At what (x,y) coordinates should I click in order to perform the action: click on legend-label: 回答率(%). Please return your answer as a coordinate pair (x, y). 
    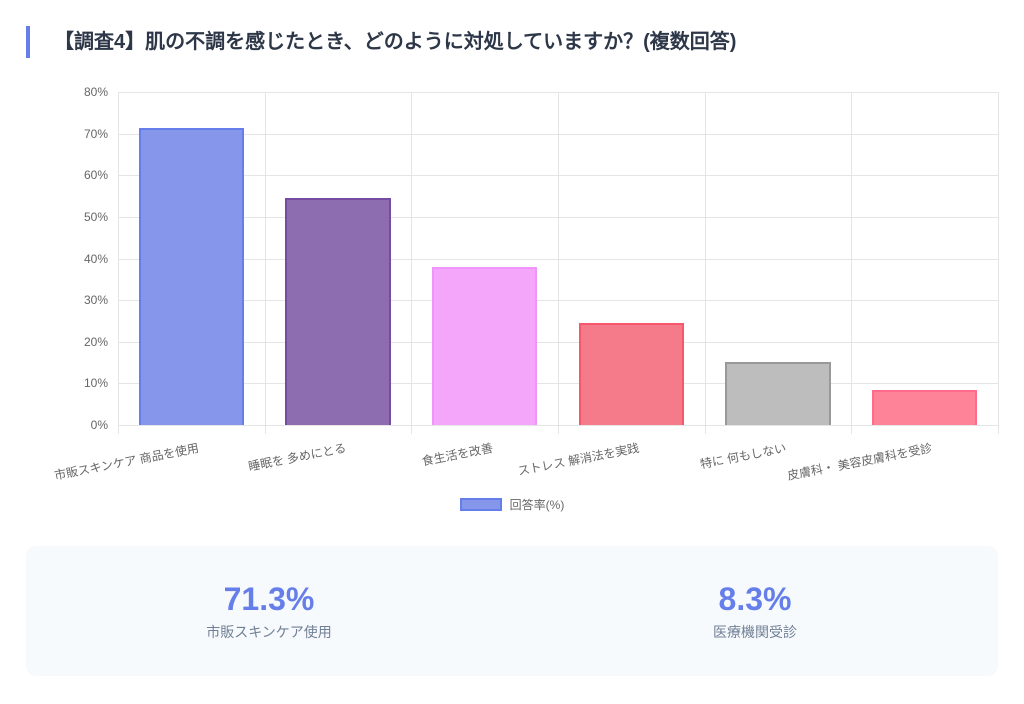
    Looking at the image, I should click on (537, 505).